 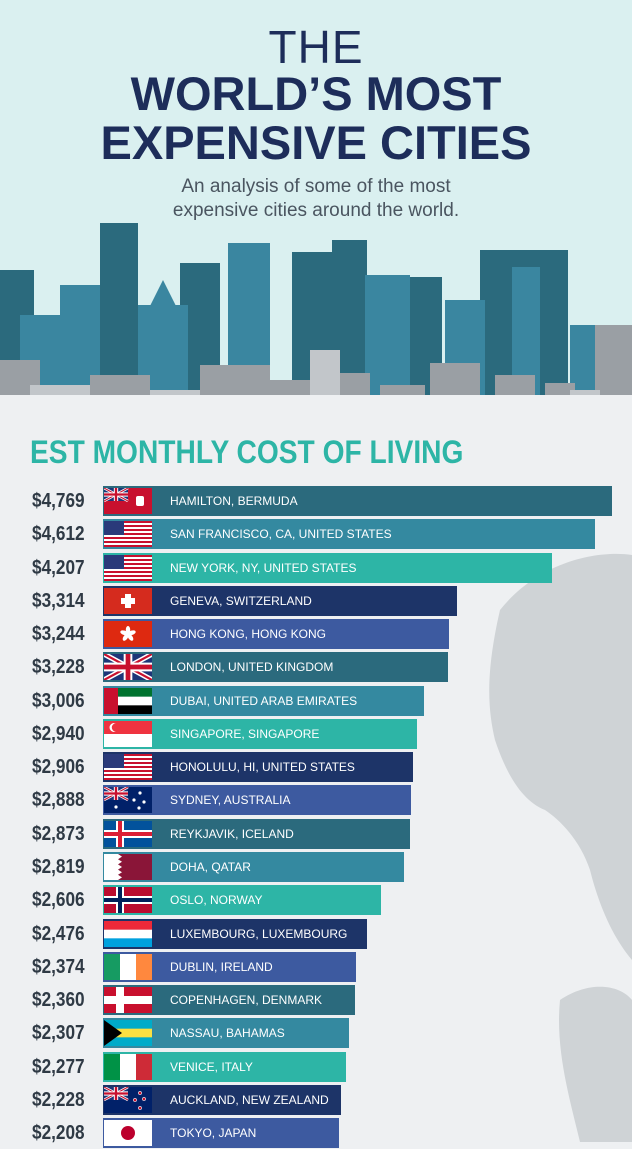 I want to click on bar-row: $3,228 LONDON, UNITED KINGDOM, so click(x=316, y=667).